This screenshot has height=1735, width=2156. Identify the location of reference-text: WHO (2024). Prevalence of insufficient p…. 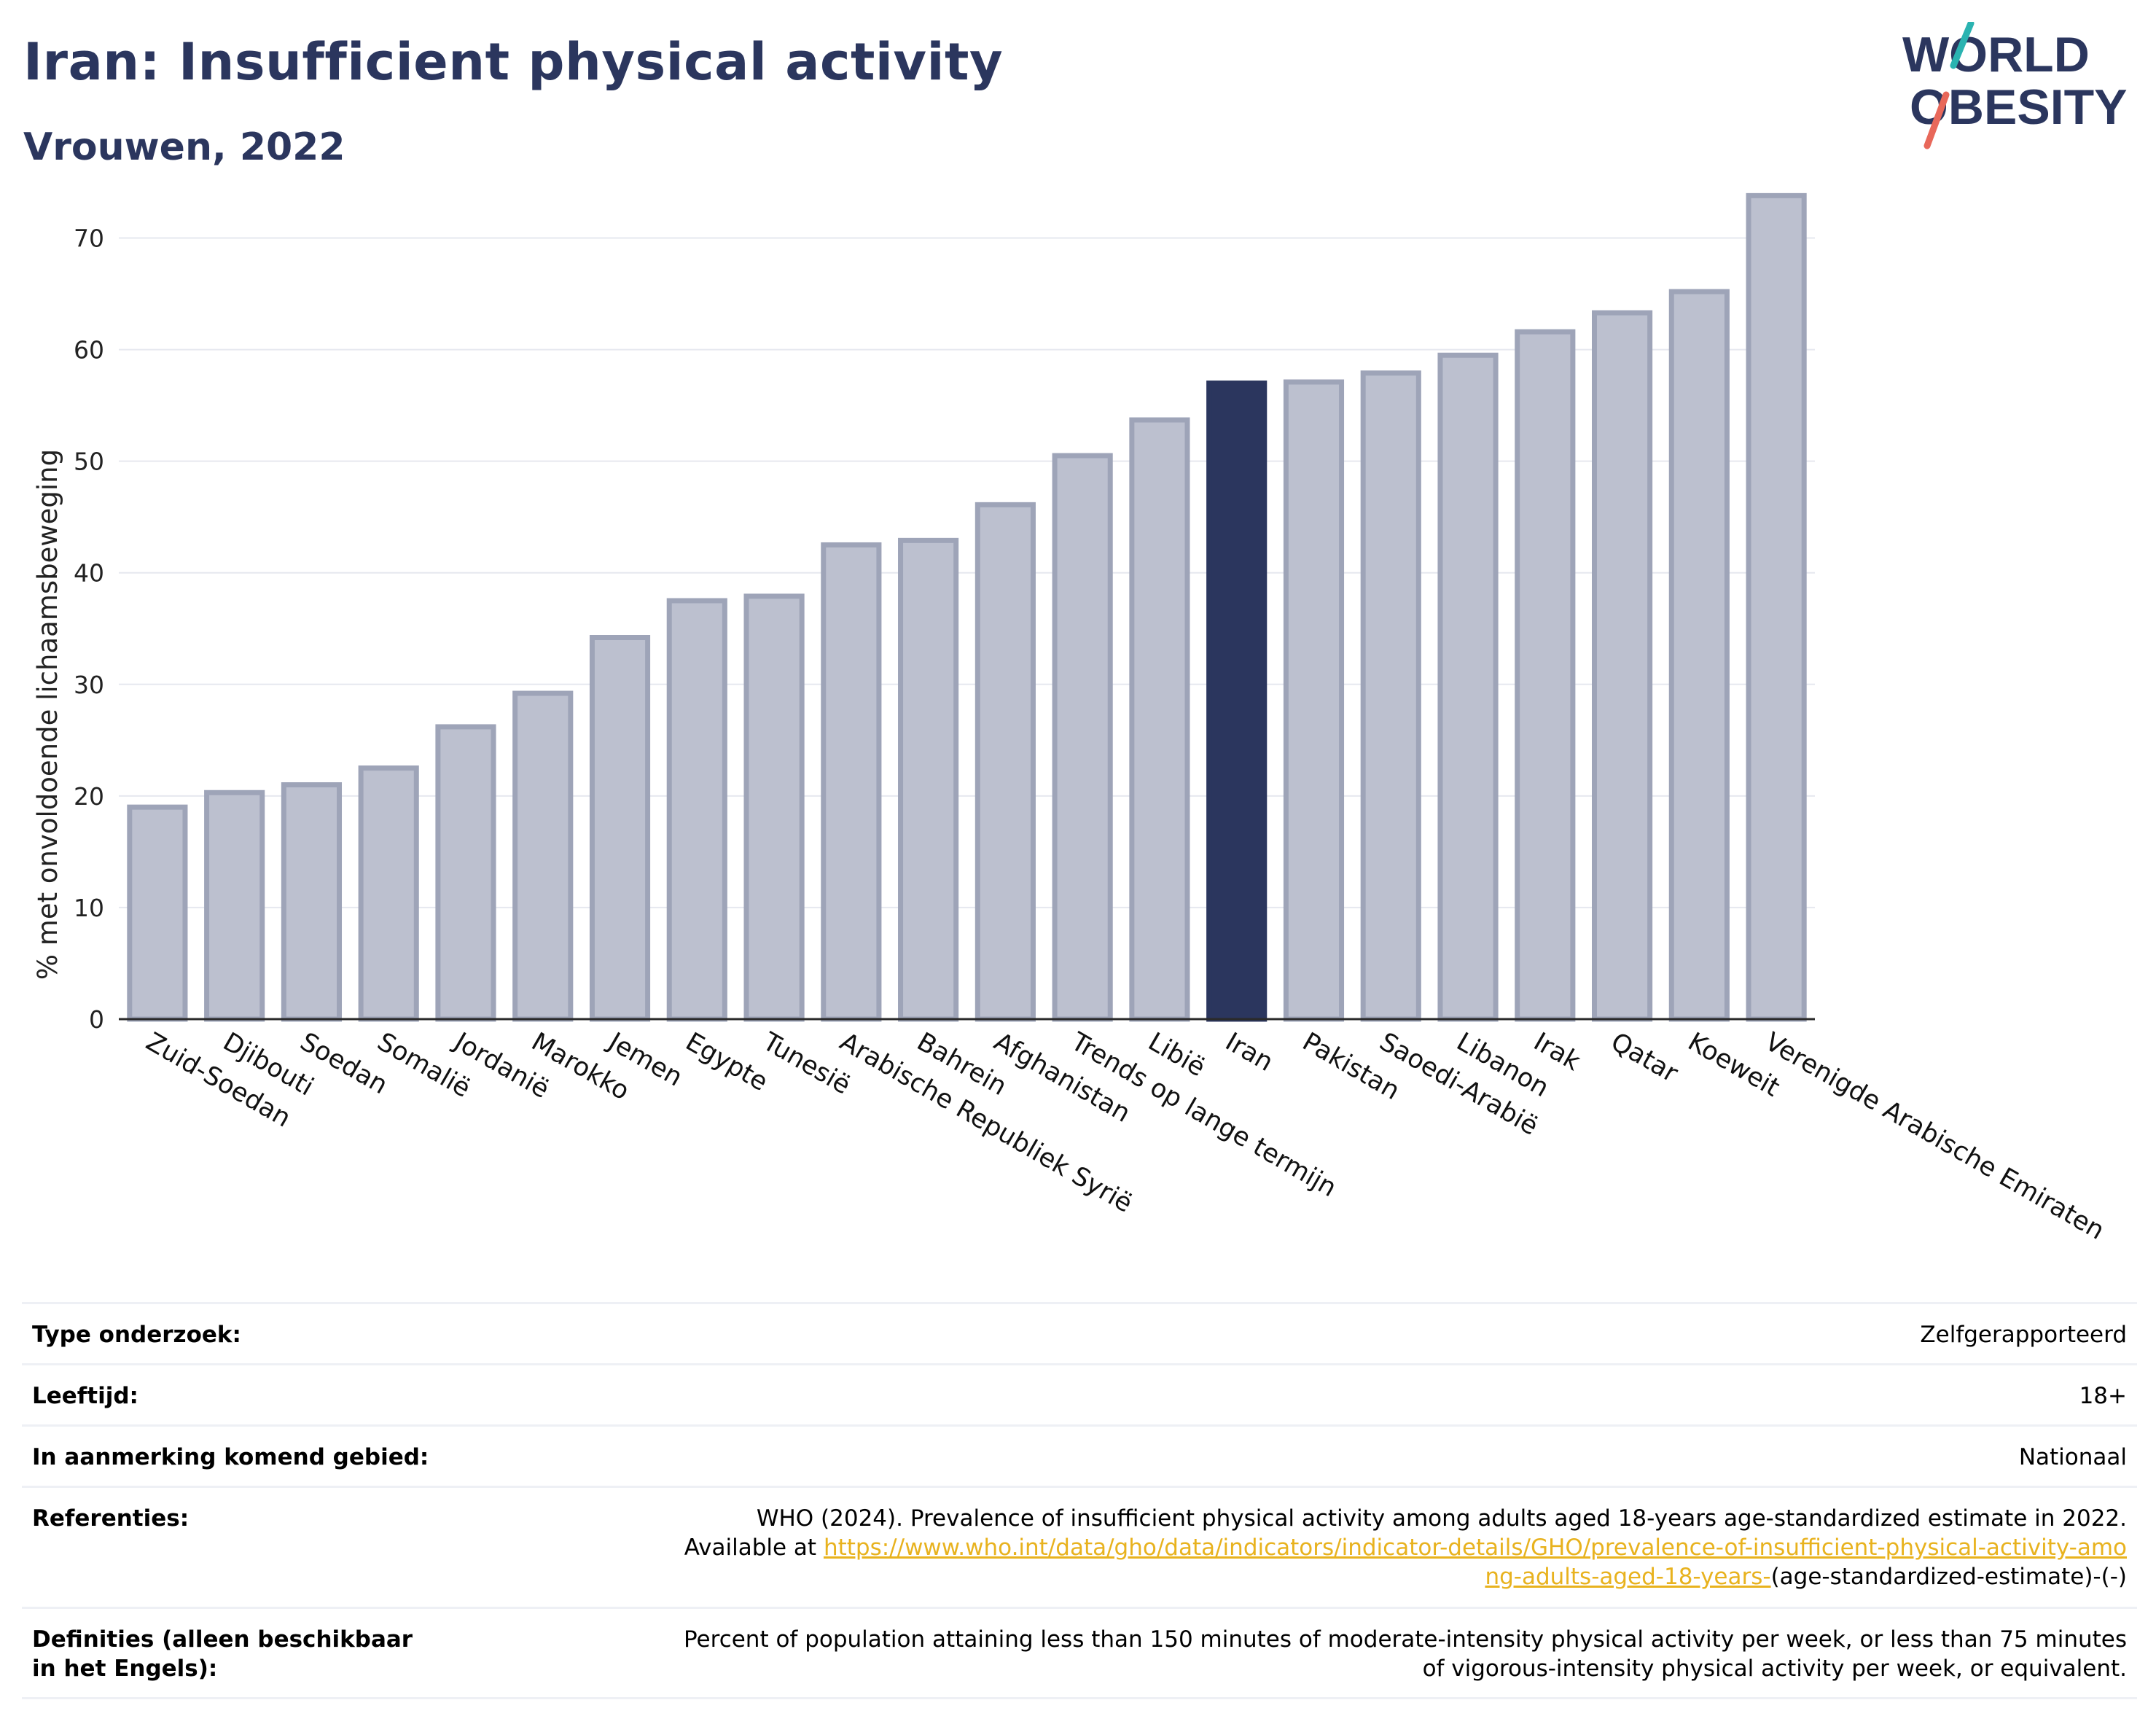
(1406, 1533).